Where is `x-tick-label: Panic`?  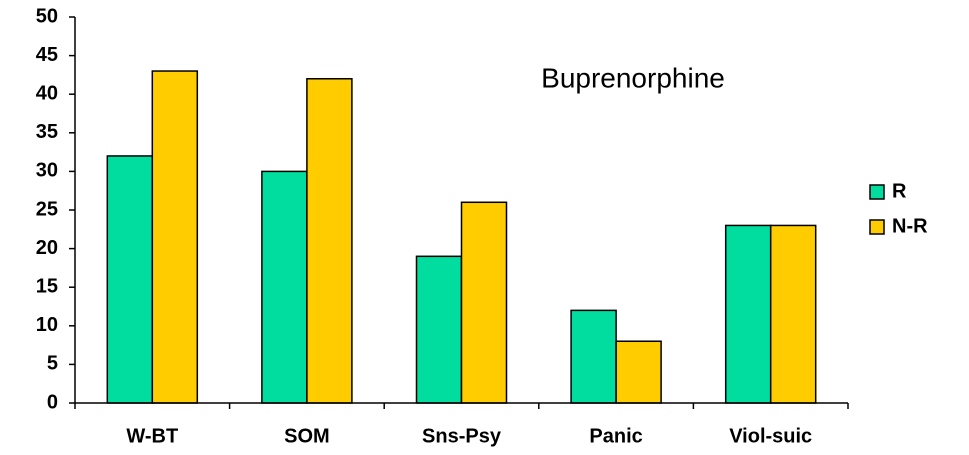
x-tick-label: Panic is located at coordinates (615, 436).